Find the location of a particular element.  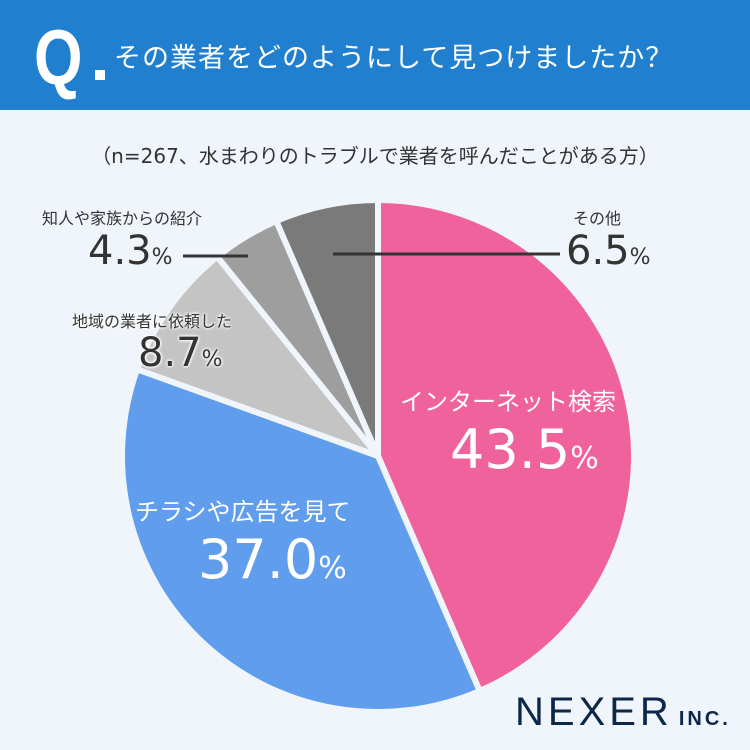

header-banner: Q その業者をどのようにして見つけましたか？ is located at coordinates (375, 55).